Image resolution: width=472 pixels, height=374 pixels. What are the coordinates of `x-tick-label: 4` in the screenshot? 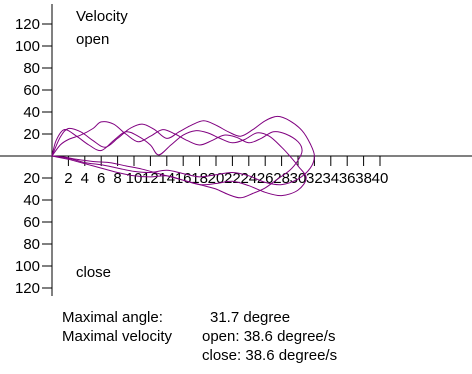 It's located at (85, 178).